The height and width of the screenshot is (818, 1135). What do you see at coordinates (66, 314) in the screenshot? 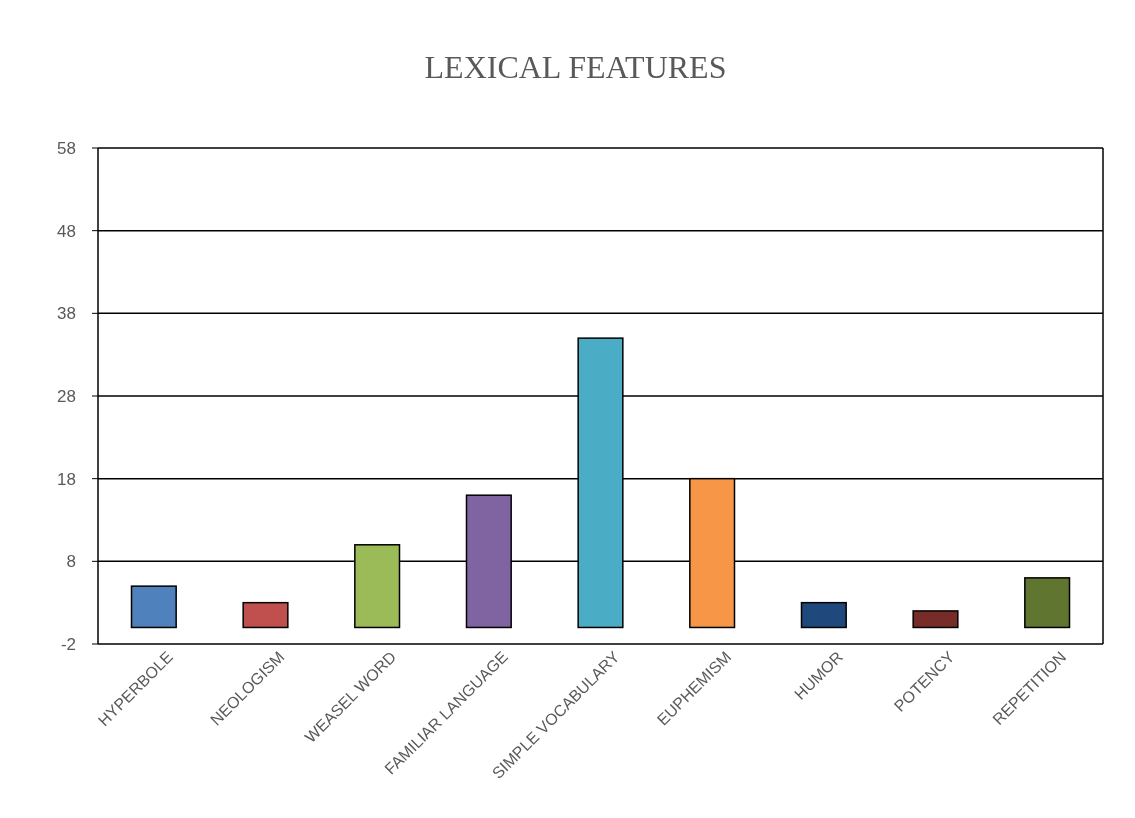
I see `y-tick-label: 38` at bounding box center [66, 314].